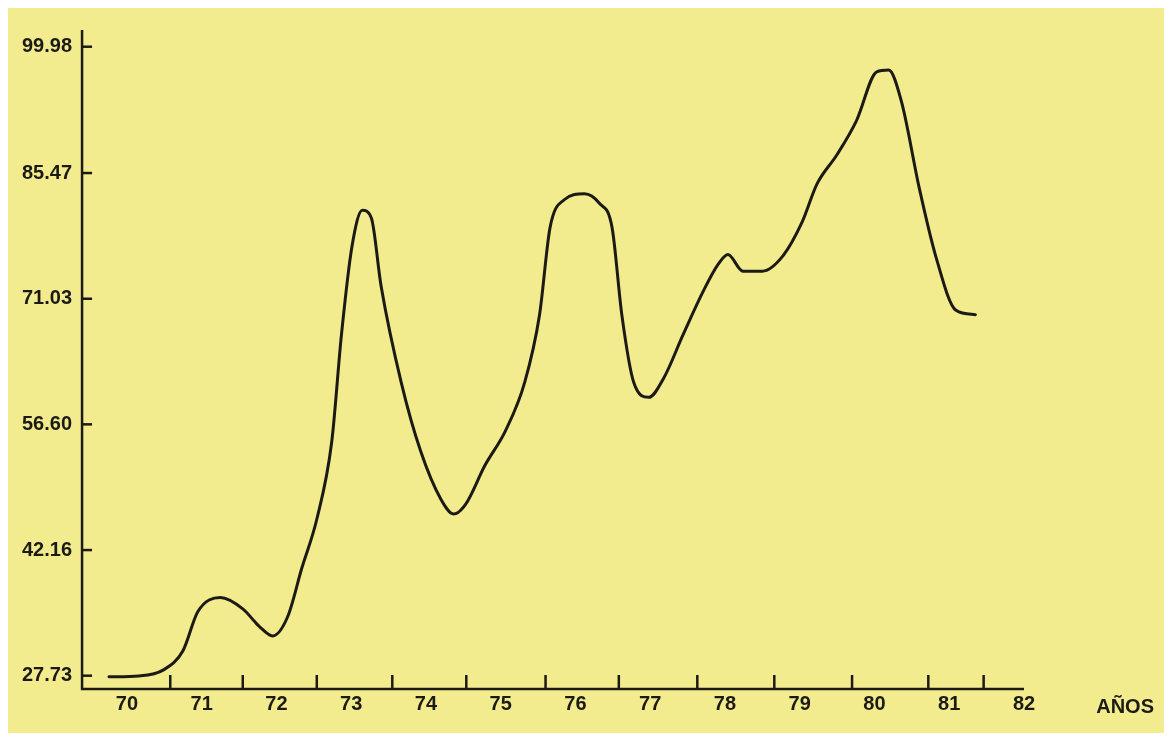  I want to click on x-axis-title: AÑOS, so click(1125, 705).